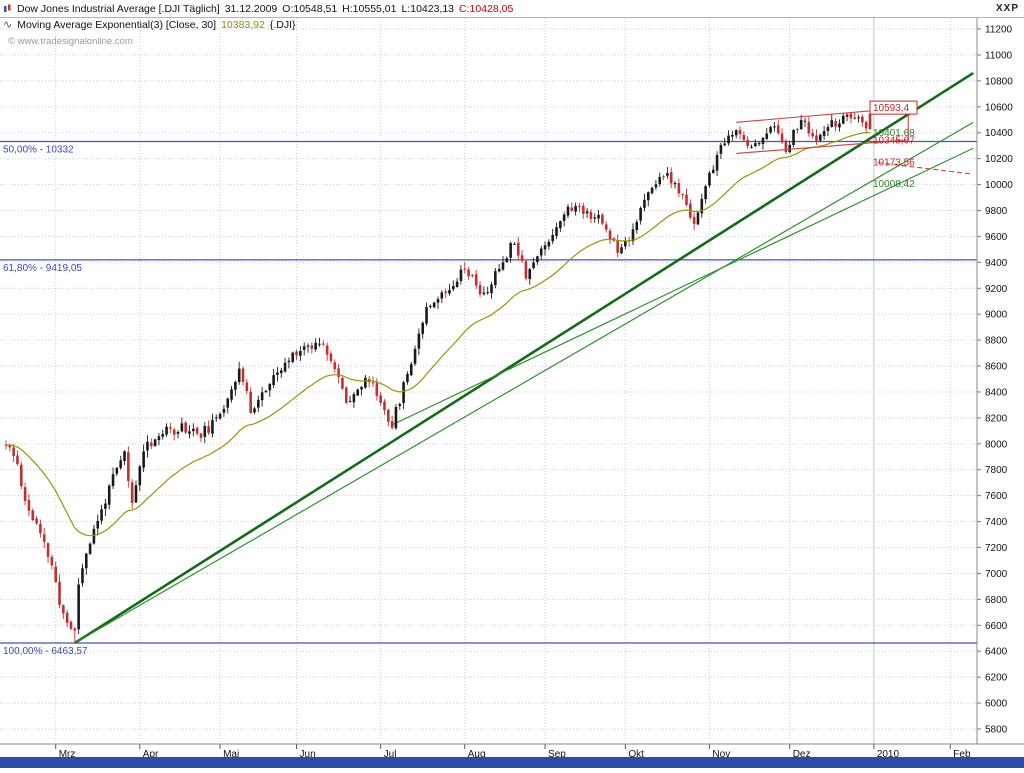 The width and height of the screenshot is (1024, 773). What do you see at coordinates (996, 574) in the screenshot?
I see `svg-text: 7000` at bounding box center [996, 574].